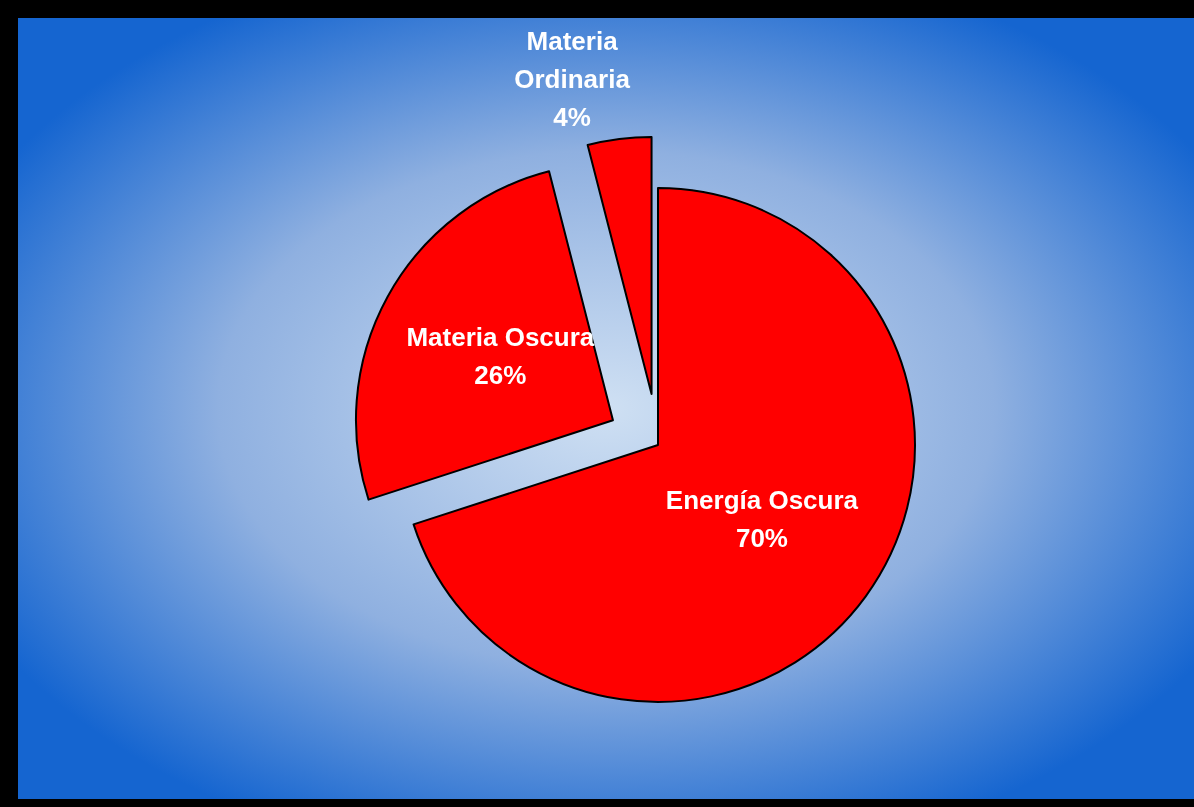 The image size is (1194, 807). Describe the element at coordinates (761, 537) in the screenshot. I see `data-label: 70%` at that location.